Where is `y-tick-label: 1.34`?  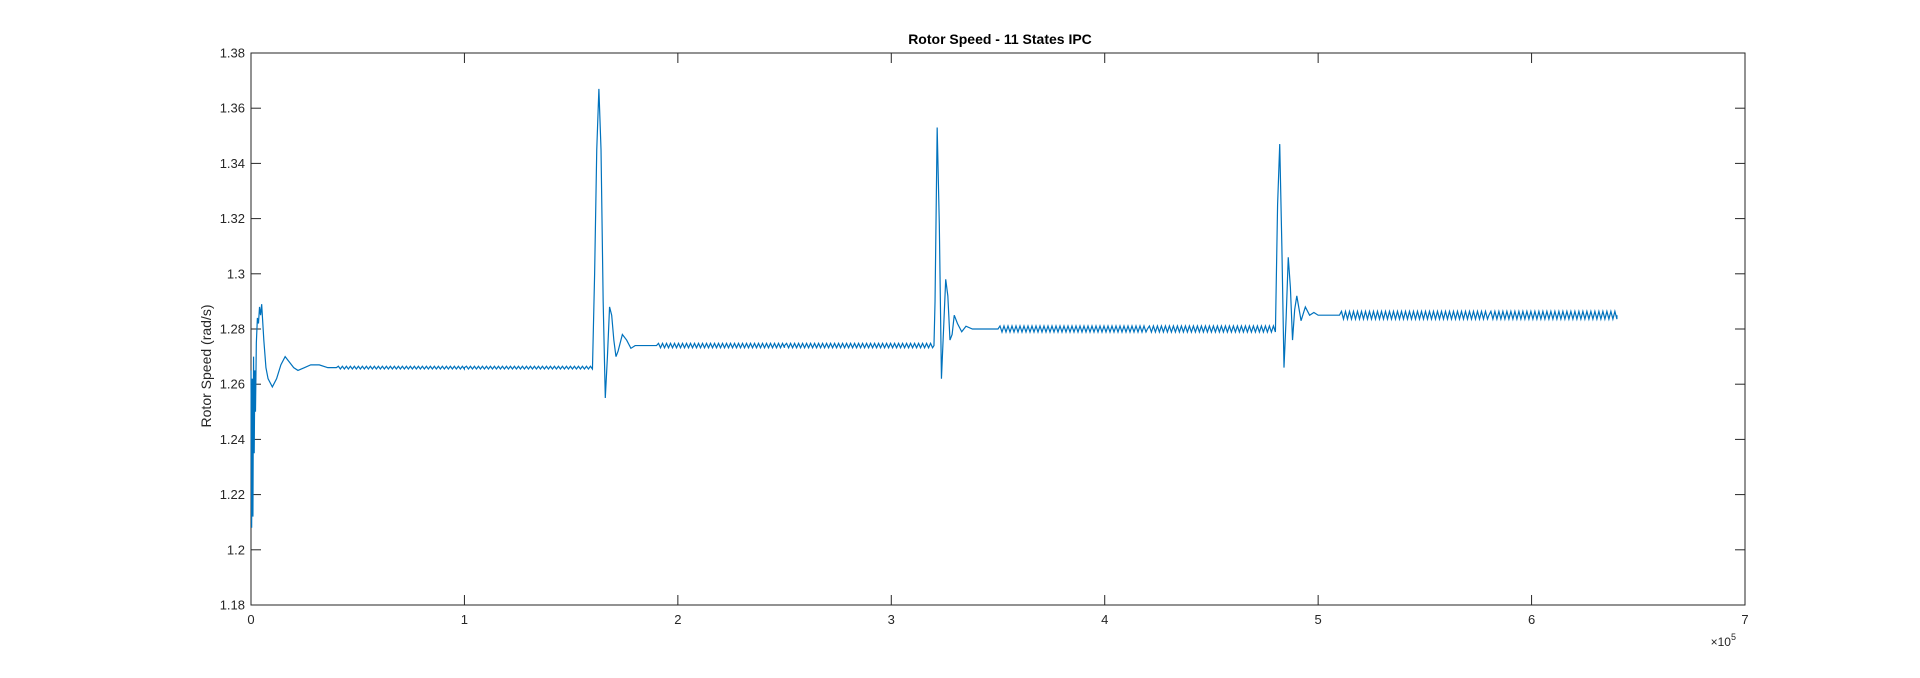
y-tick-label: 1.34 is located at coordinates (232, 163).